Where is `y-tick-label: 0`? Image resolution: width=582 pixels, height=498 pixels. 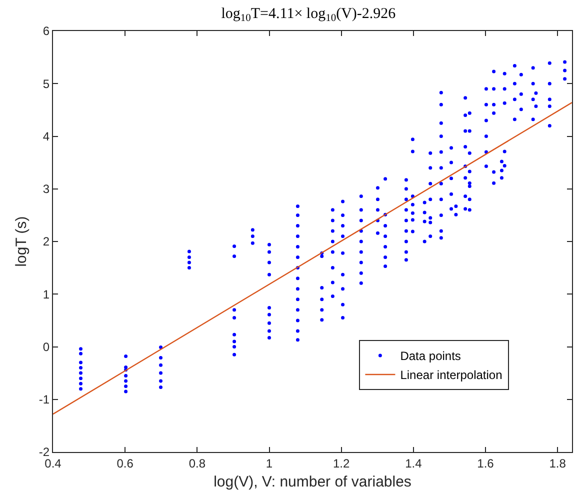
y-tick-label: 0 is located at coordinates (46, 347).